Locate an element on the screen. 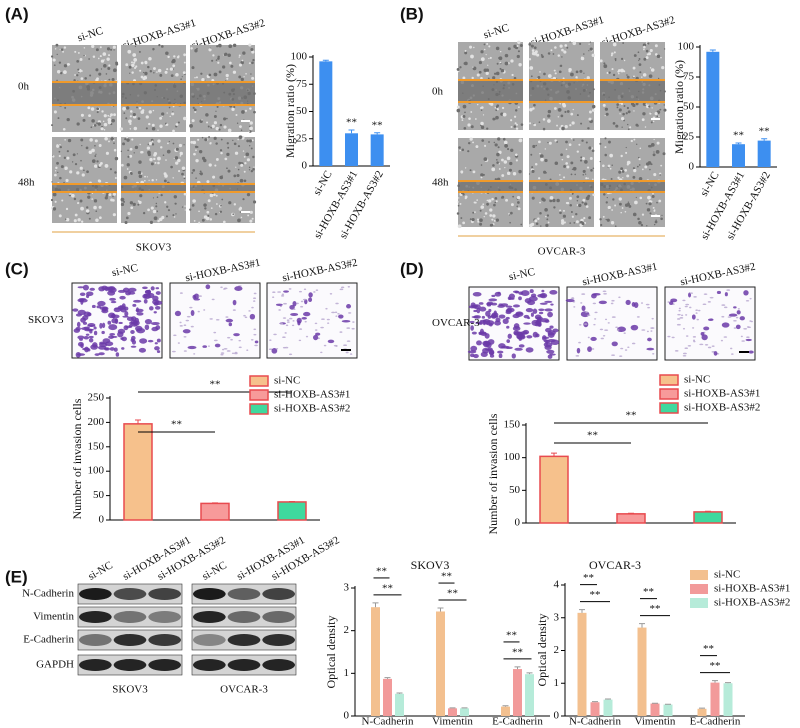 This screenshot has height=728, width=800. protein-label: Vimentin is located at coordinates (53, 617).